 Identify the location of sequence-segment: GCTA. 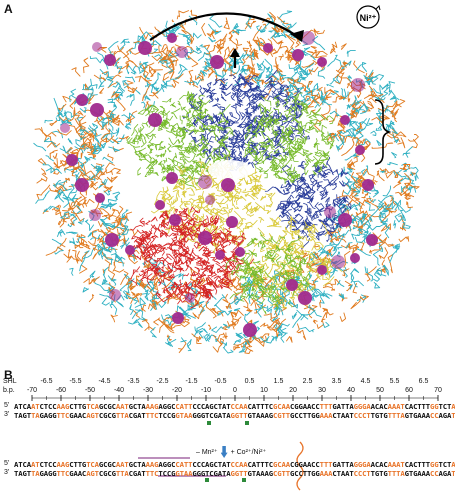
(137, 464).